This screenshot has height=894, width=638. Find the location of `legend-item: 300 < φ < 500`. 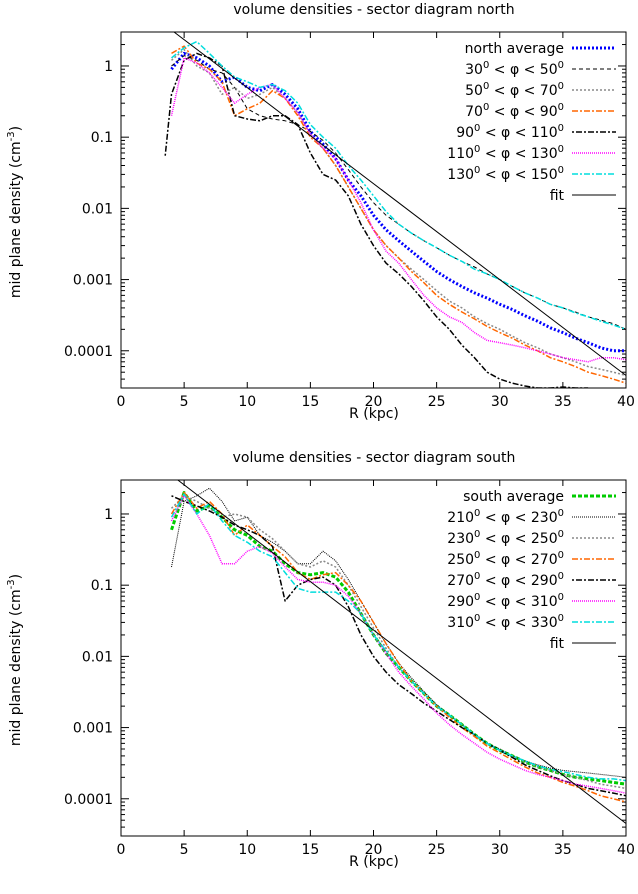

legend-item: 300 < φ < 500 is located at coordinates (540, 69).